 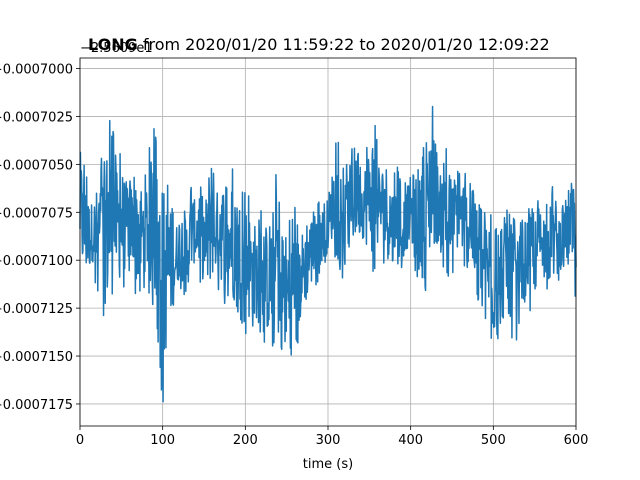 What do you see at coordinates (576, 440) in the screenshot?
I see `x-tick-label: 600` at bounding box center [576, 440].